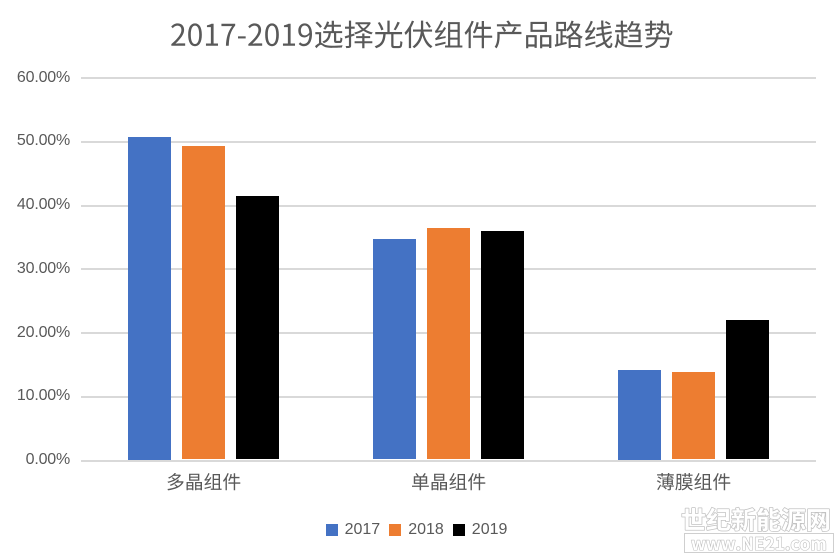 The width and height of the screenshot is (839, 559). What do you see at coordinates (43, 332) in the screenshot?
I see `y-tick-label: 20.00%` at bounding box center [43, 332].